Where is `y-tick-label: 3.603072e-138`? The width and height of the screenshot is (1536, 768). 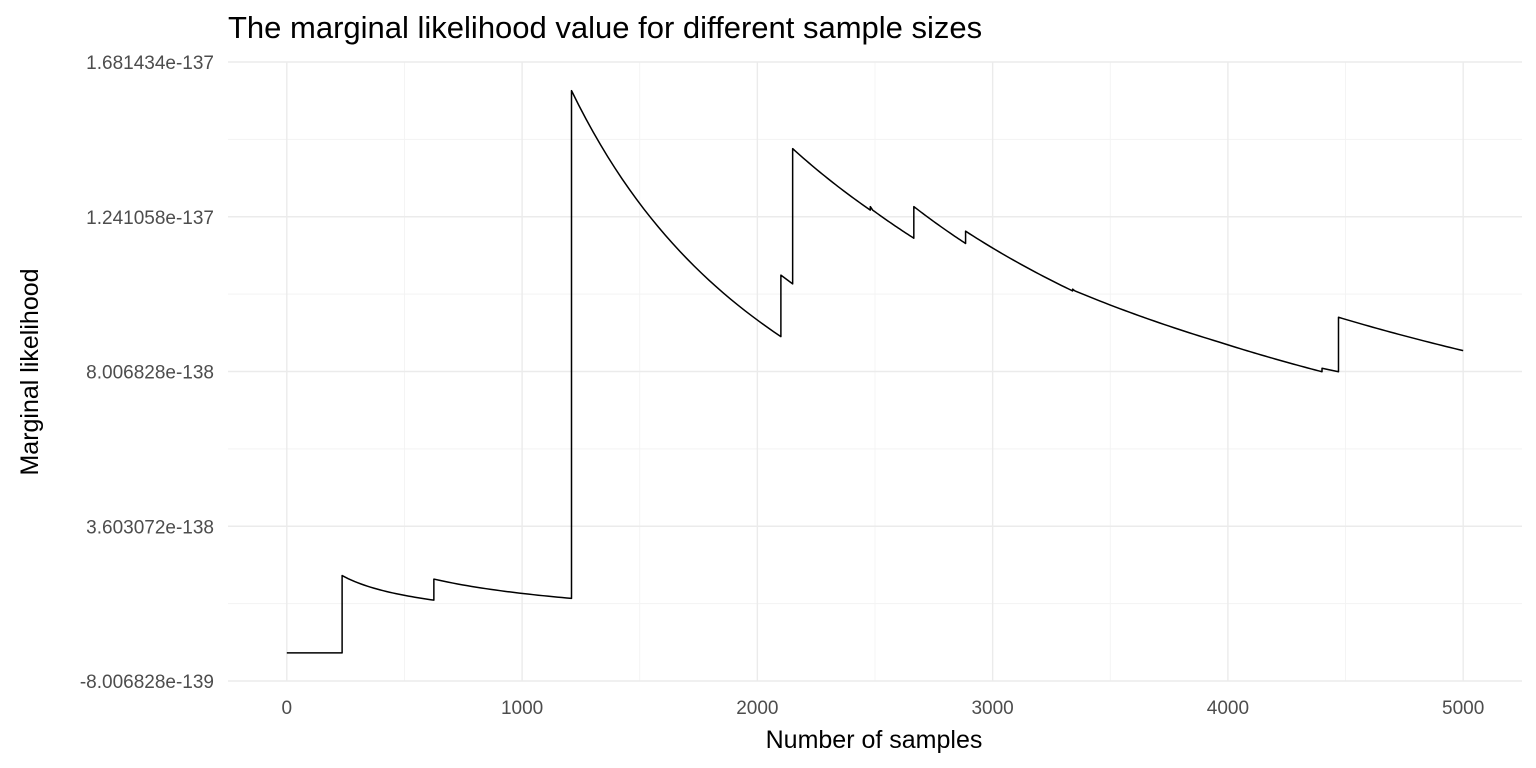
y-tick-label: 3.603072e-138 is located at coordinates (150, 527).